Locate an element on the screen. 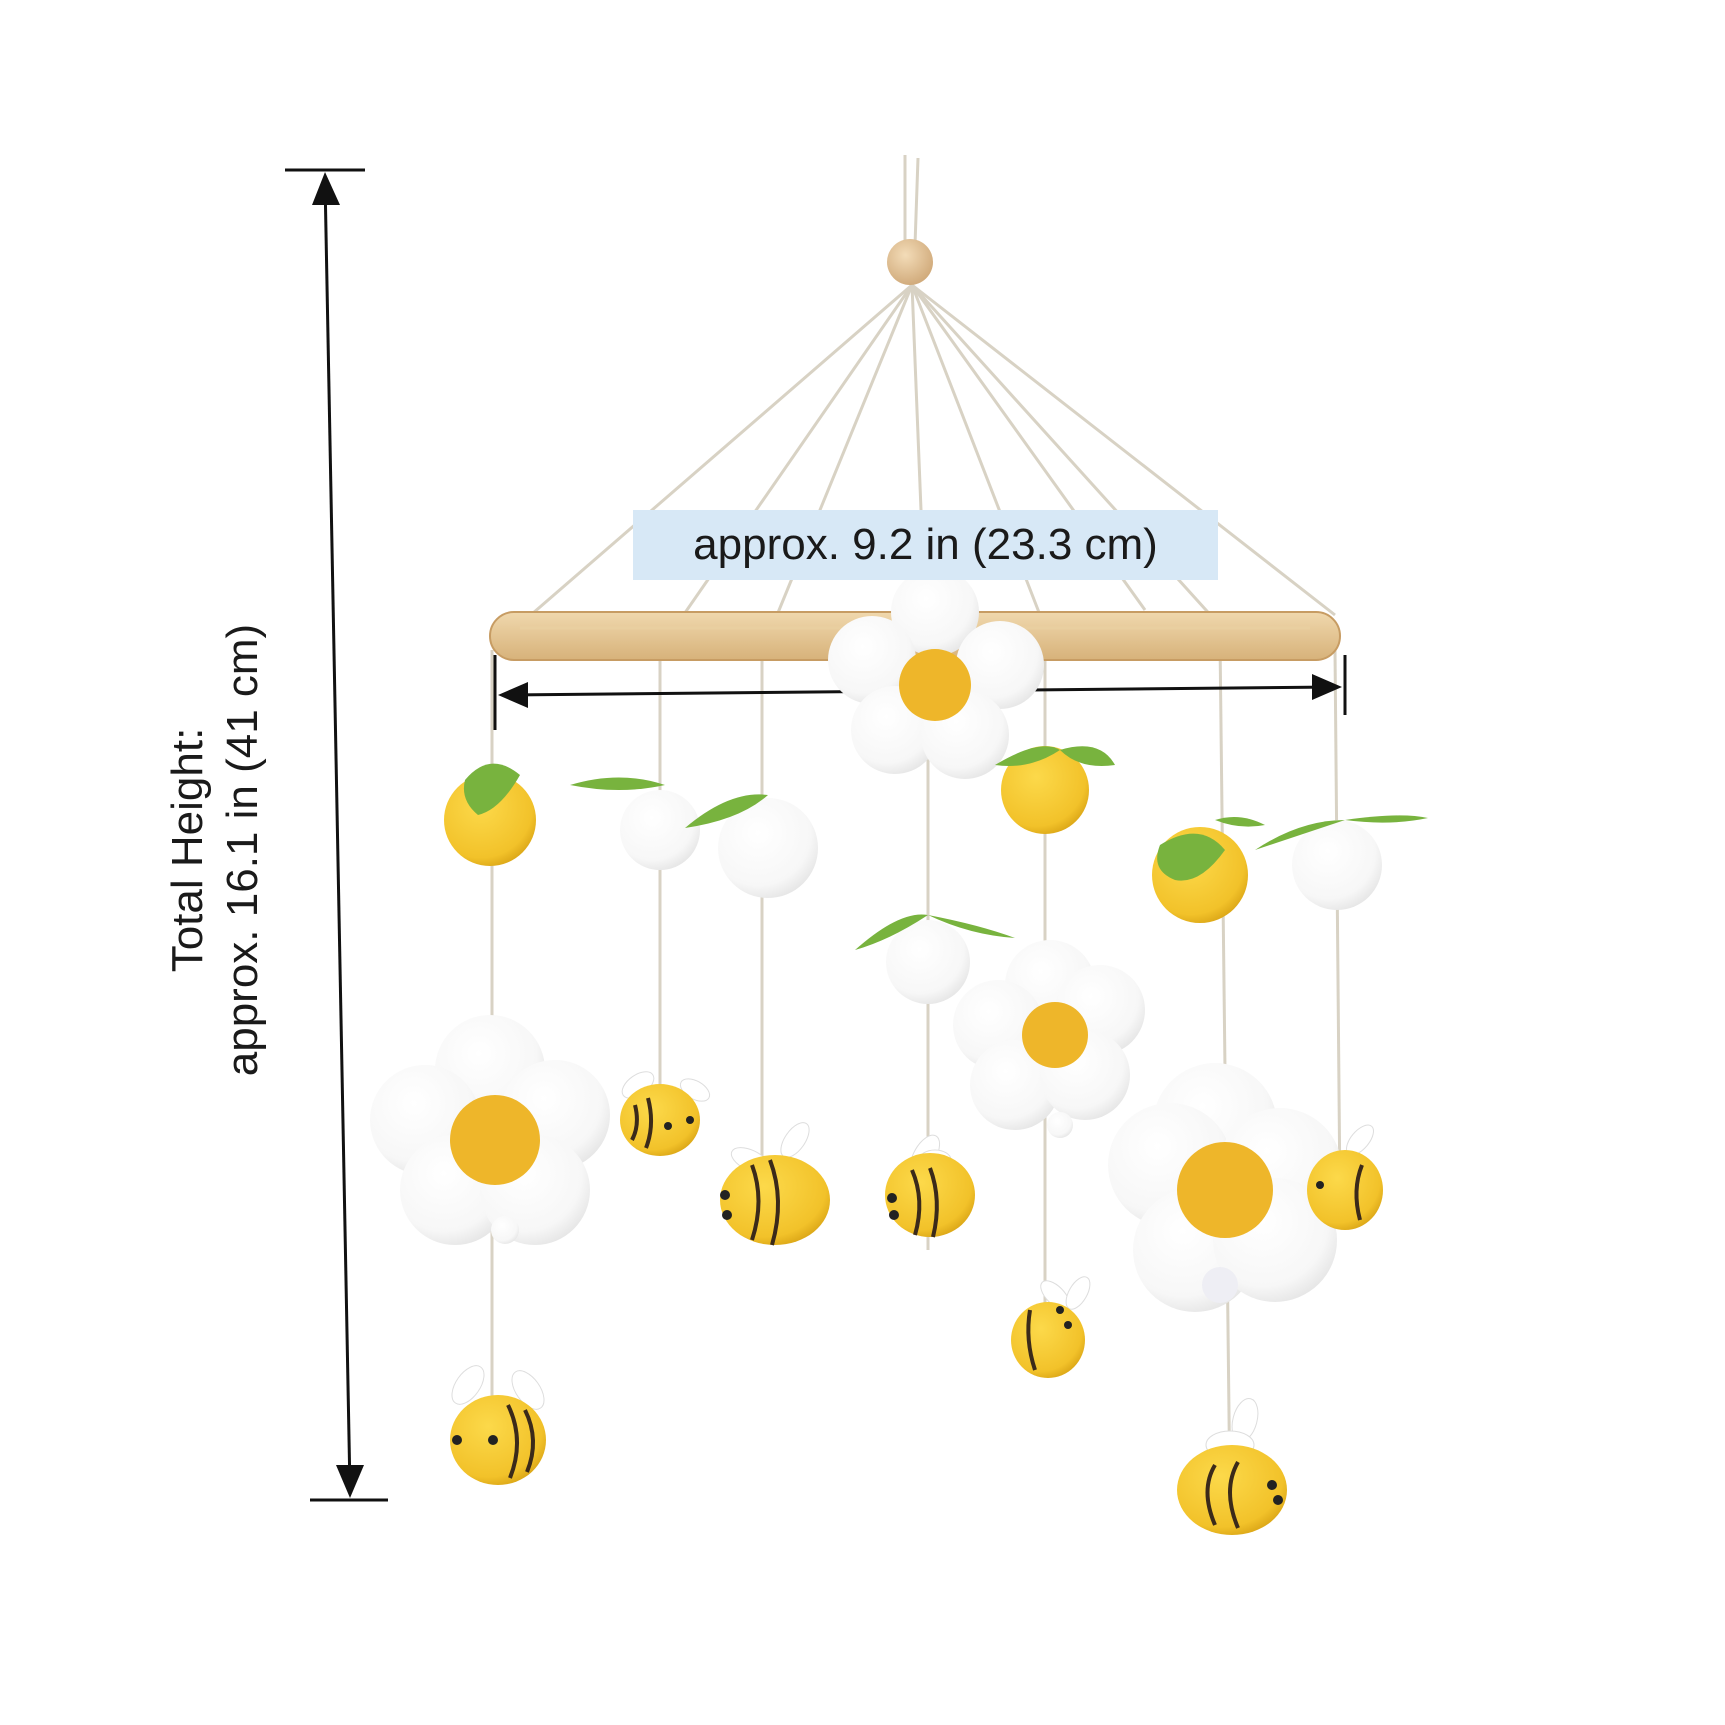  flower-right is located at coordinates (1225, 1187).